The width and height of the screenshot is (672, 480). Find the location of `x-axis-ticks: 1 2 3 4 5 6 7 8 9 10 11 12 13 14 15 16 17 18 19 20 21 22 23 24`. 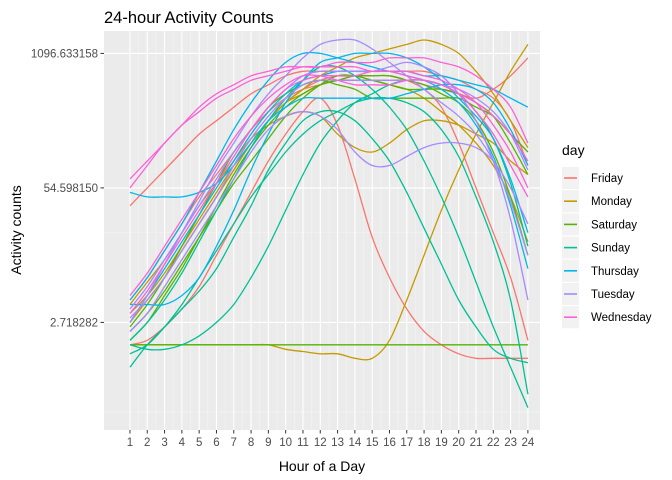

x-axis-ticks: 1 2 3 4 5 6 7 8 9 10 11 12 13 14 15 16 17 18 19 20 21 22 23 24 is located at coordinates (331, 439).